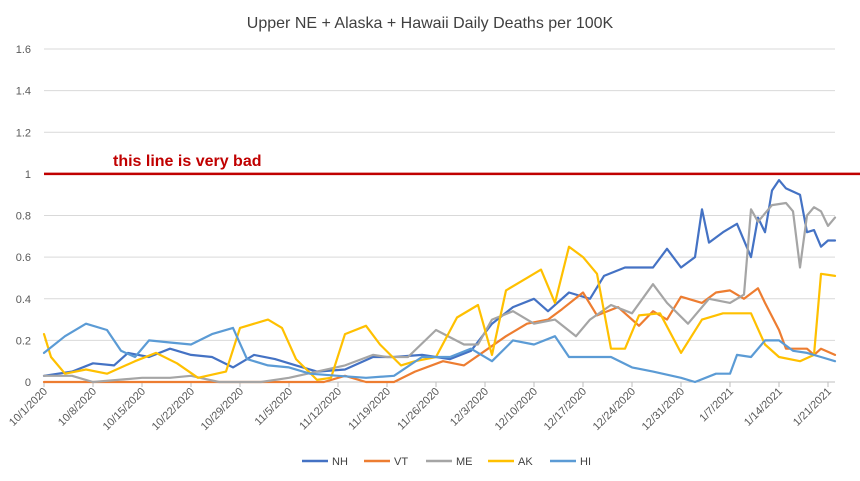  I want to click on x-tick-label: 1/14/2021, so click(763, 407).